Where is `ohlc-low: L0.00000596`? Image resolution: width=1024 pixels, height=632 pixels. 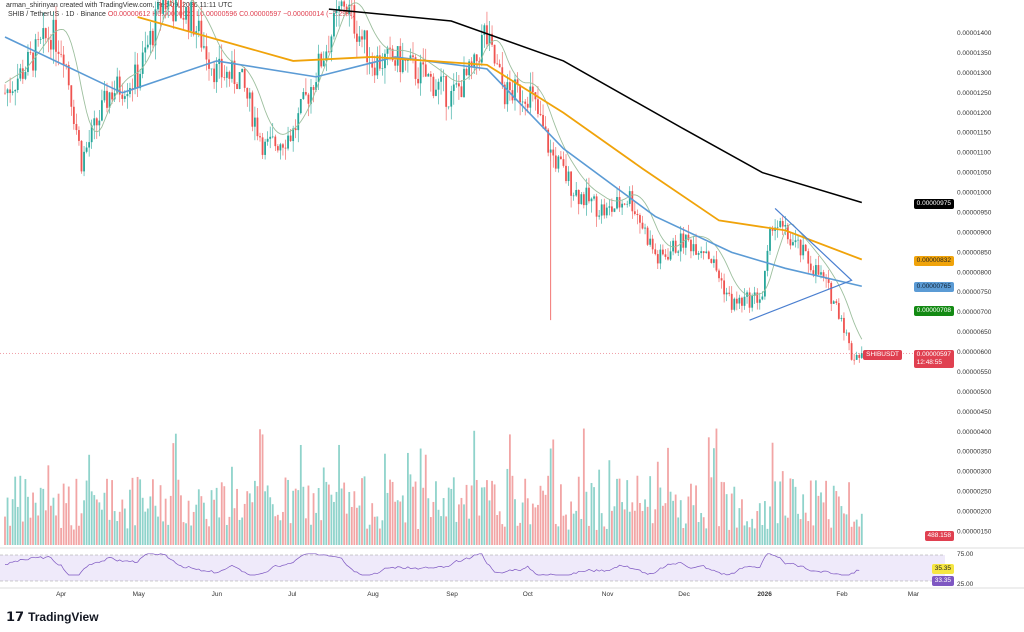 ohlc-low: L0.00000596 is located at coordinates (217, 14).